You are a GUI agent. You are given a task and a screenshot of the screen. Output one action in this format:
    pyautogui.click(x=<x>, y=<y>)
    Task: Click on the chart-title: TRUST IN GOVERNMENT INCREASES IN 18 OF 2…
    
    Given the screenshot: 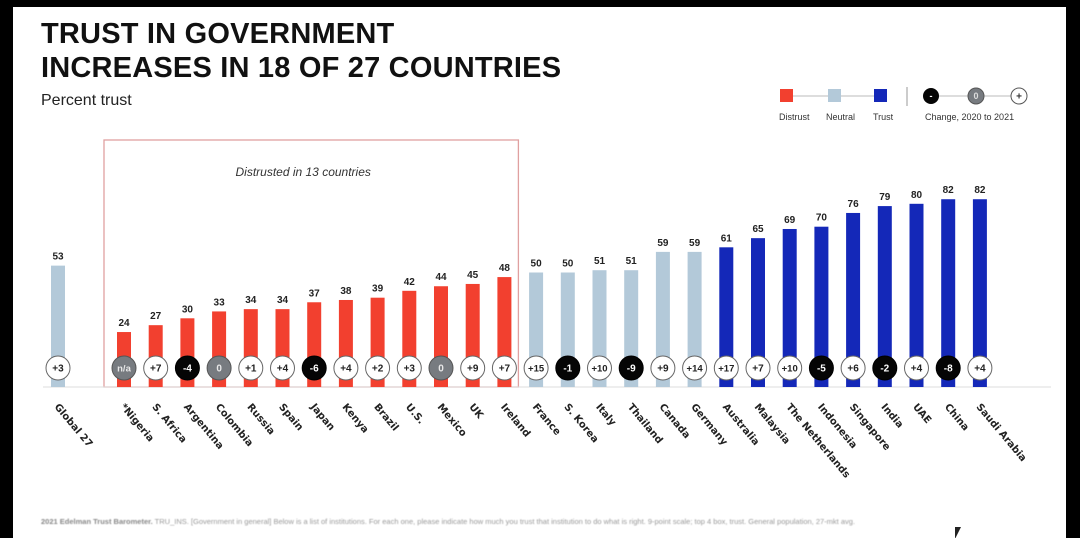 What is the action you would take?
    pyautogui.click(x=301, y=51)
    